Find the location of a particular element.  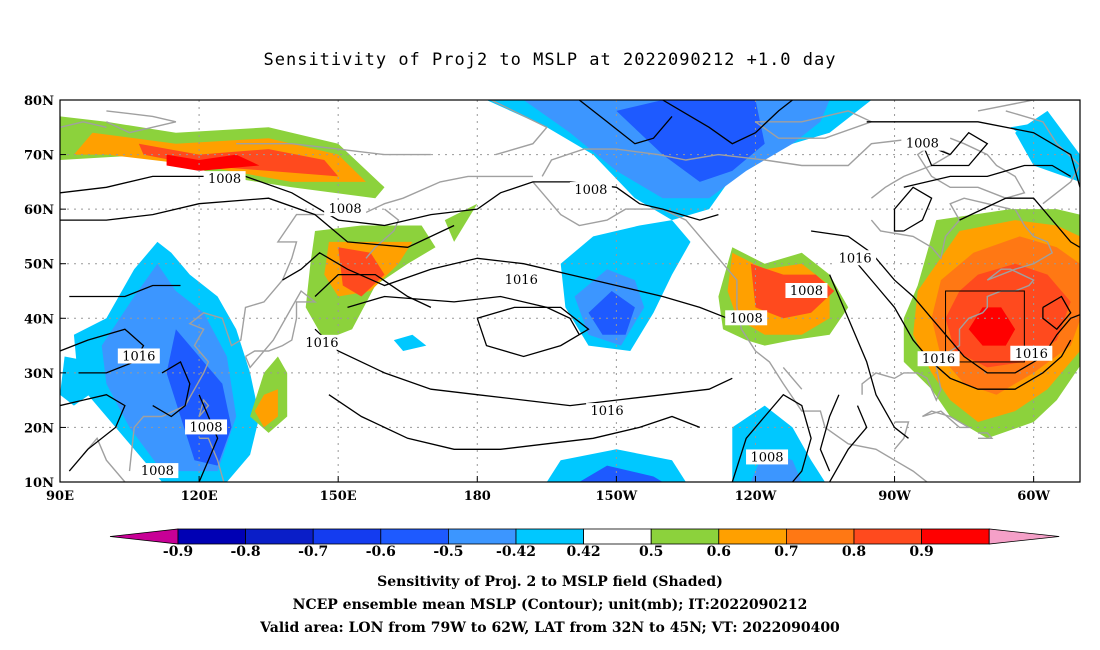

lat-tick-label: 80N is located at coordinates (39, 101).